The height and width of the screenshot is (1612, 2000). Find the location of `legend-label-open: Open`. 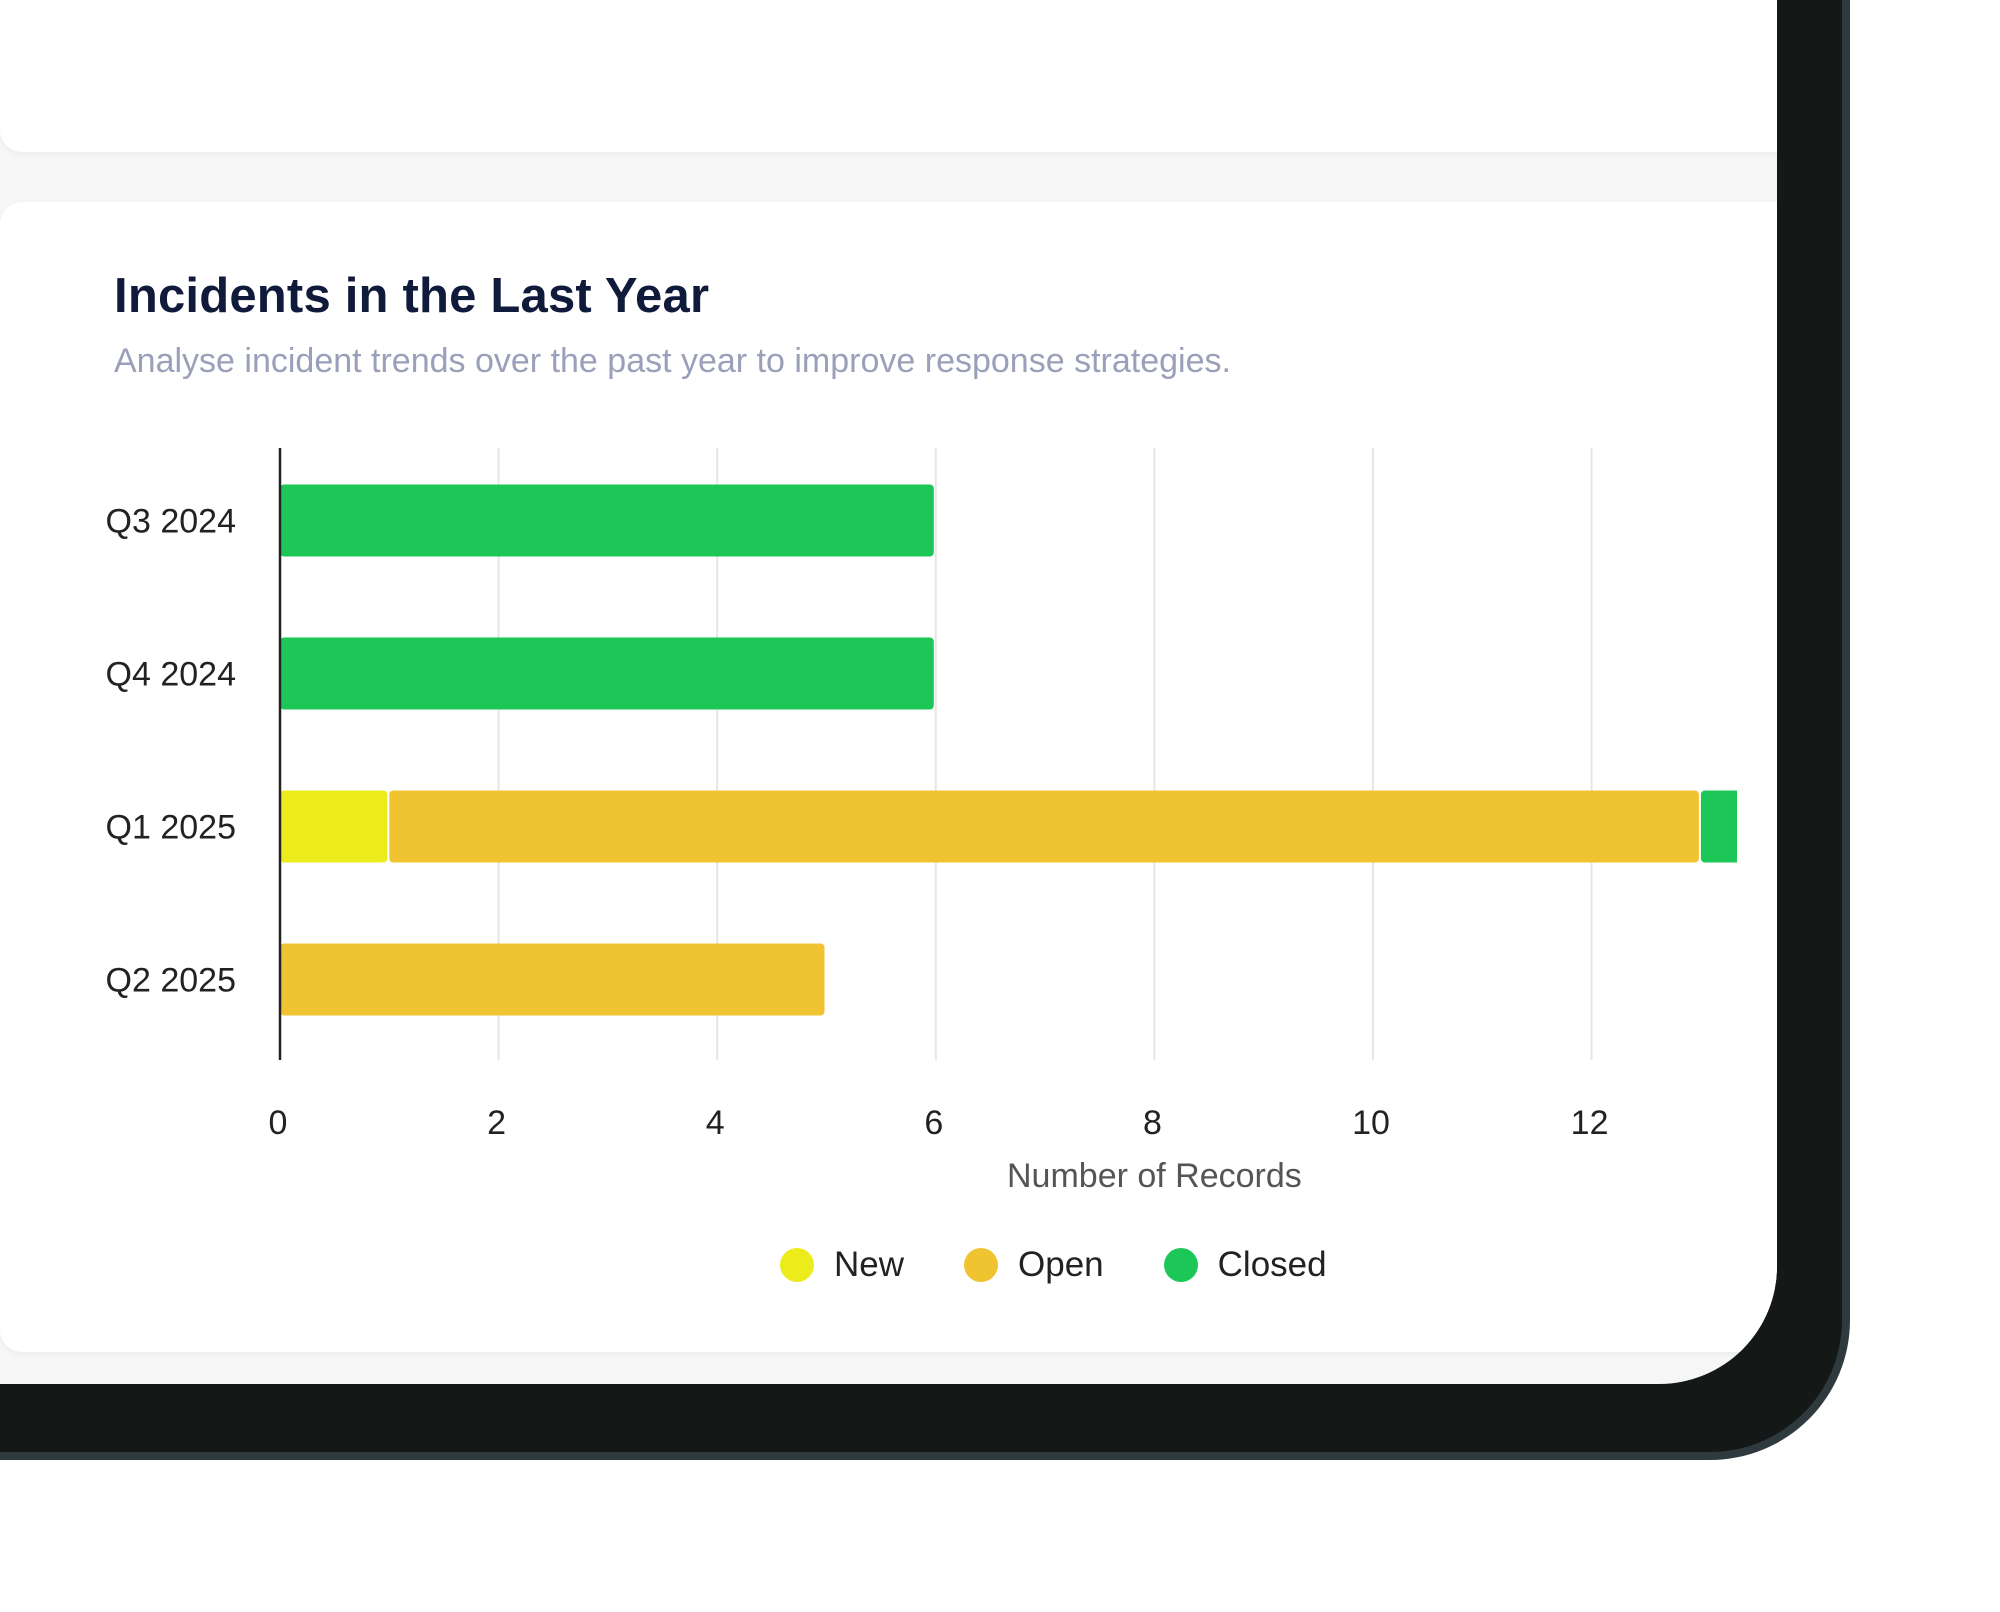

legend-label-open: Open is located at coordinates (1061, 1264).